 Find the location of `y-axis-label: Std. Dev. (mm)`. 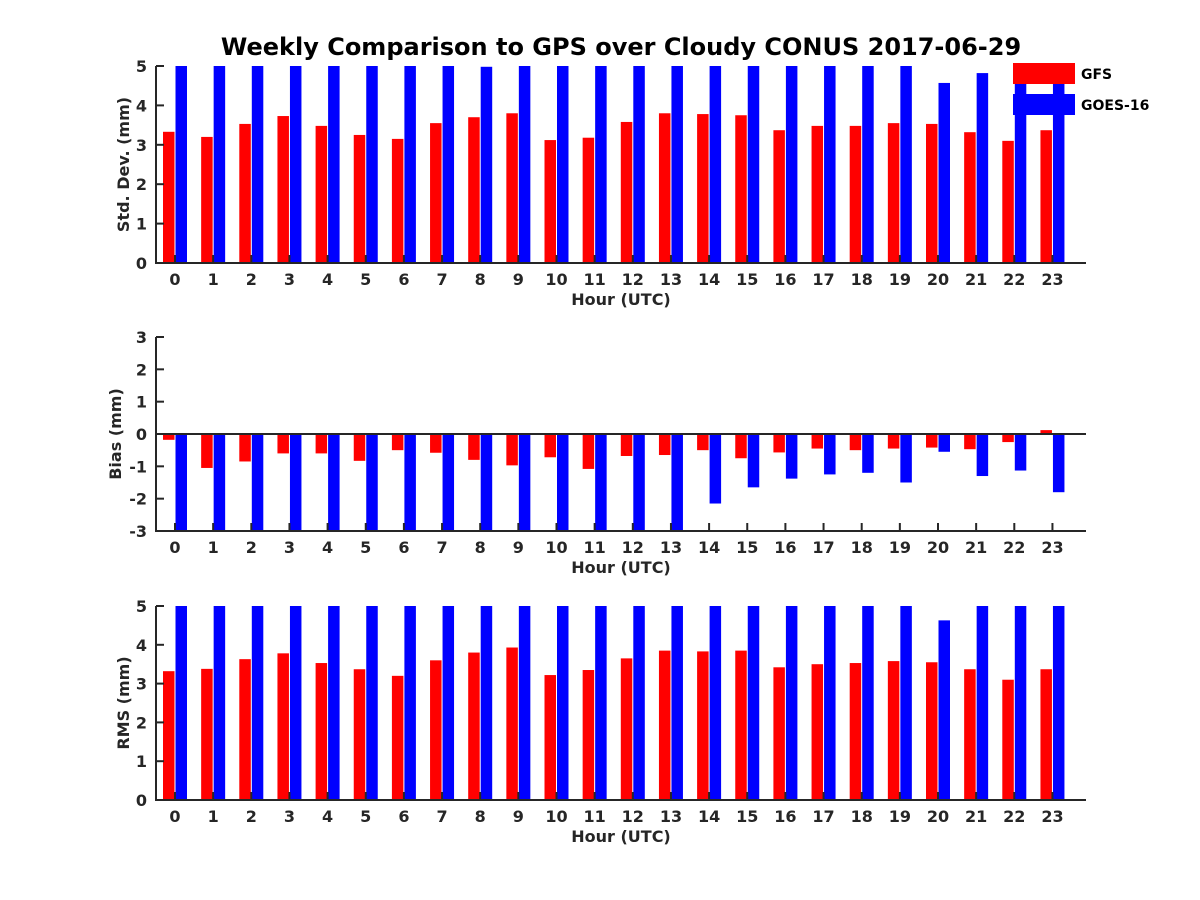

y-axis-label: Std. Dev. (mm) is located at coordinates (123, 164).